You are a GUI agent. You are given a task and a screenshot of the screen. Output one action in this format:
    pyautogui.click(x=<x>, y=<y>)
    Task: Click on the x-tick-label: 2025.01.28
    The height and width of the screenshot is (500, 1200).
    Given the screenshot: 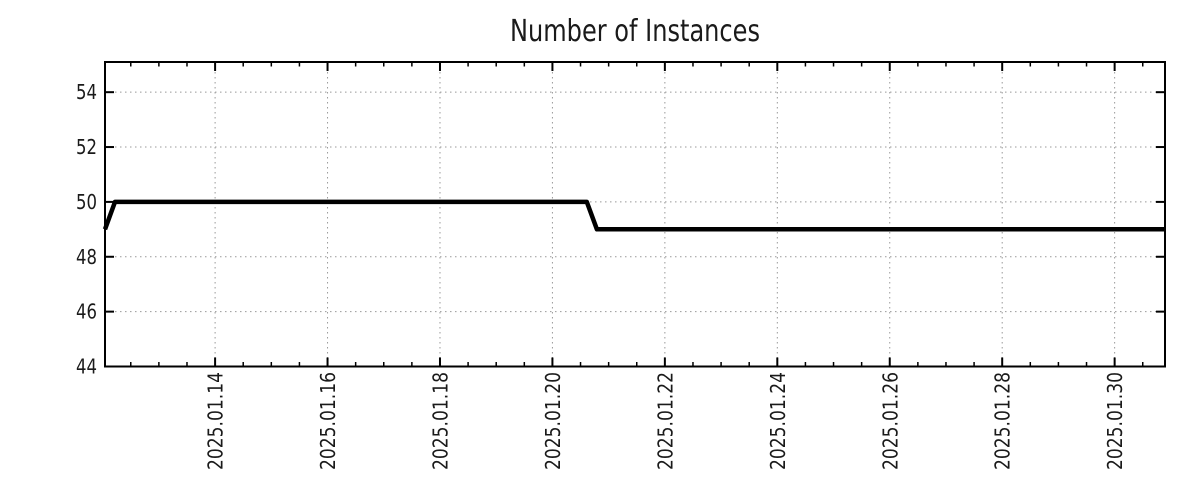 What is the action you would take?
    pyautogui.click(x=1003, y=421)
    